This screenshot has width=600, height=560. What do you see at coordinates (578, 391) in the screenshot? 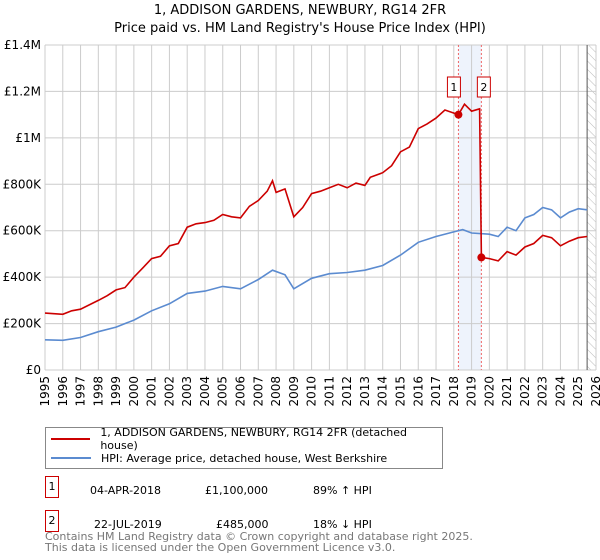
I see `x-tick-label: 2025` at bounding box center [578, 391].